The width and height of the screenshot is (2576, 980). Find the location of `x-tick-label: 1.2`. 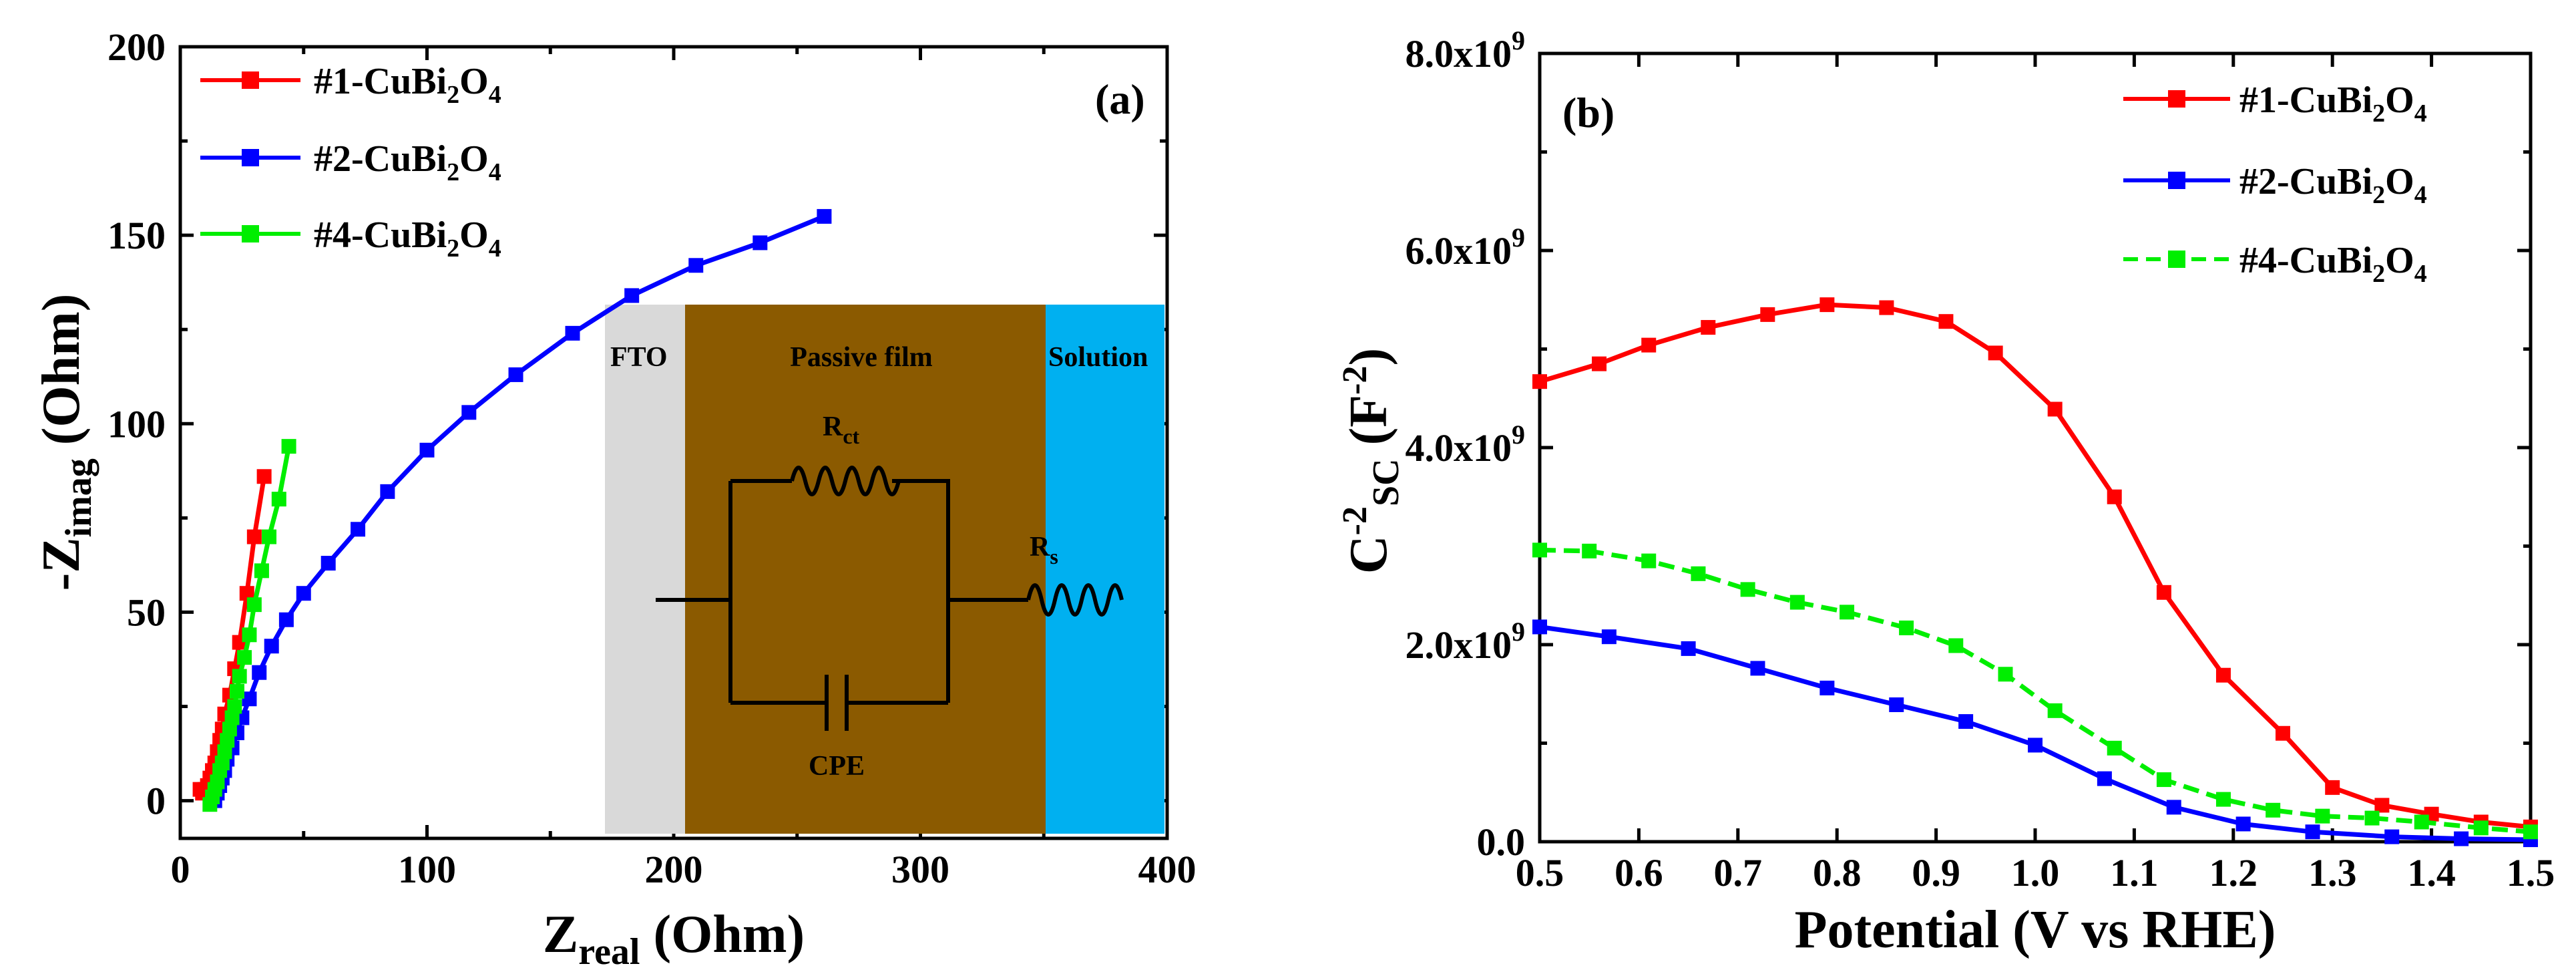

x-tick-label: 1.2 is located at coordinates (2233, 872).